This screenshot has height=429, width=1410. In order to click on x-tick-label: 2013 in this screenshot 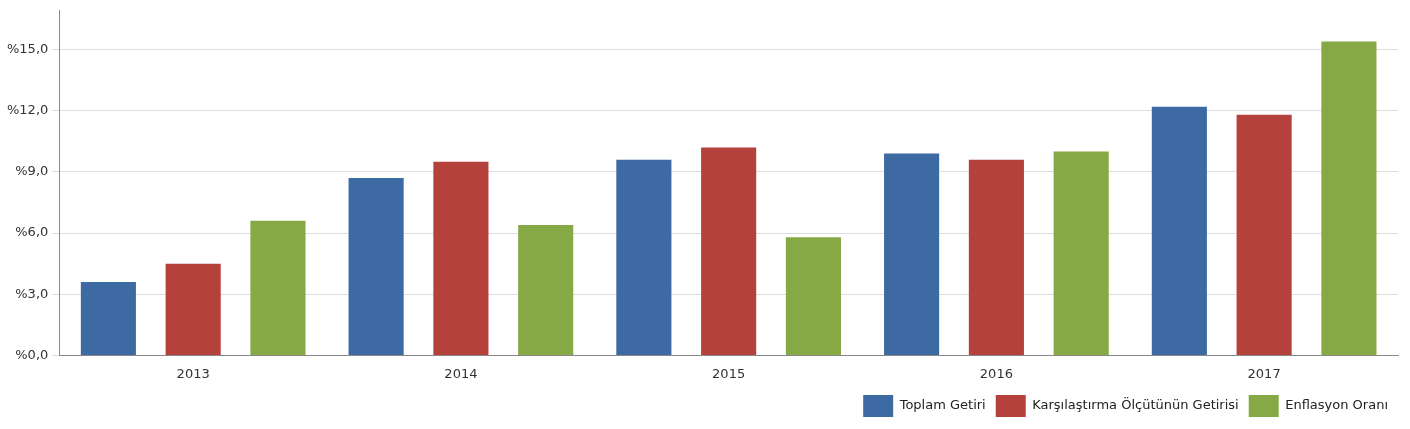, I will do `click(193, 373)`.